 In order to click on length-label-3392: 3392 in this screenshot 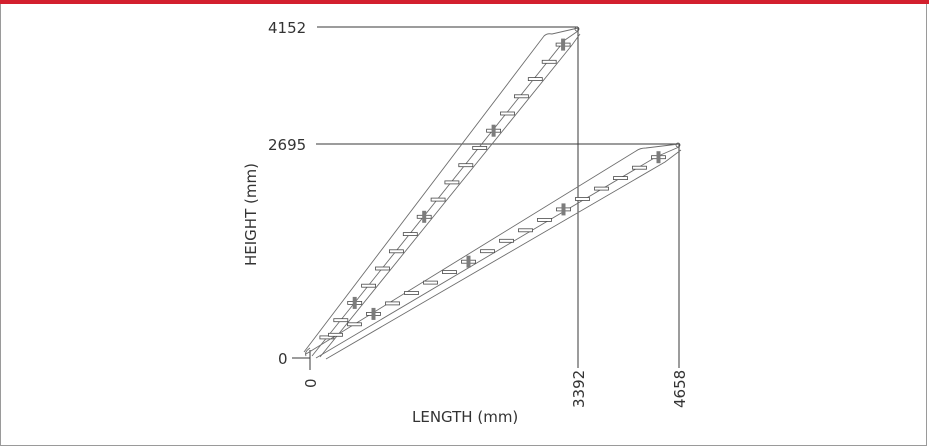, I will do `click(579, 389)`.